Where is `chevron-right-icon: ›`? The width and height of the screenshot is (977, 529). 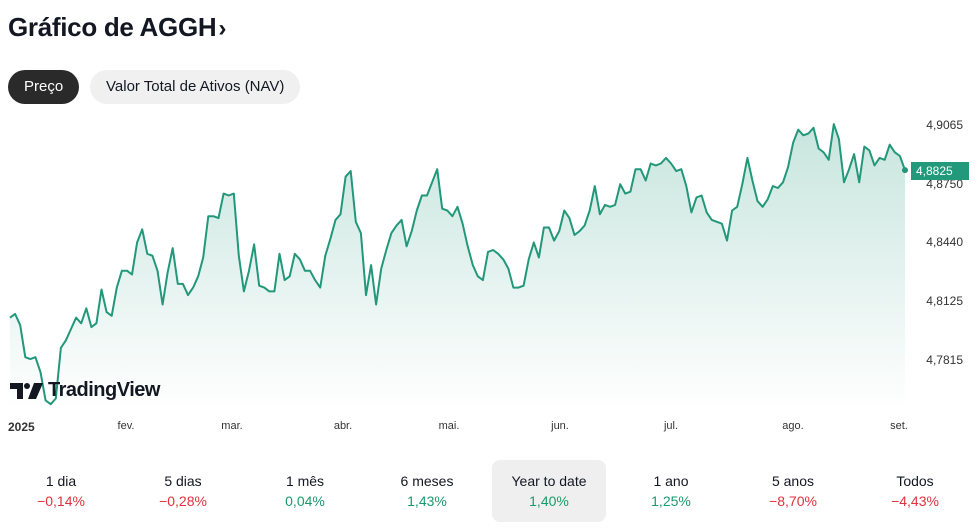
chevron-right-icon: › is located at coordinates (222, 28).